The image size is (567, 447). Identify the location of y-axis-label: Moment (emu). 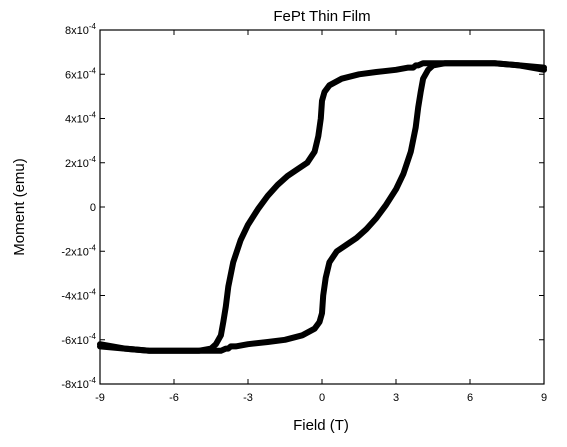
(19, 207).